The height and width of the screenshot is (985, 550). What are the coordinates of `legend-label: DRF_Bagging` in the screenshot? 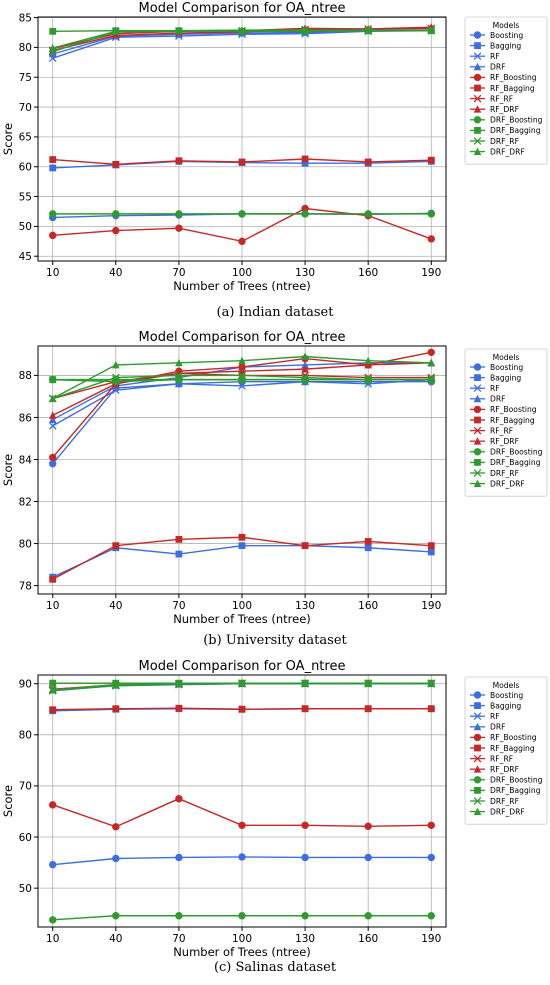 It's located at (515, 462).